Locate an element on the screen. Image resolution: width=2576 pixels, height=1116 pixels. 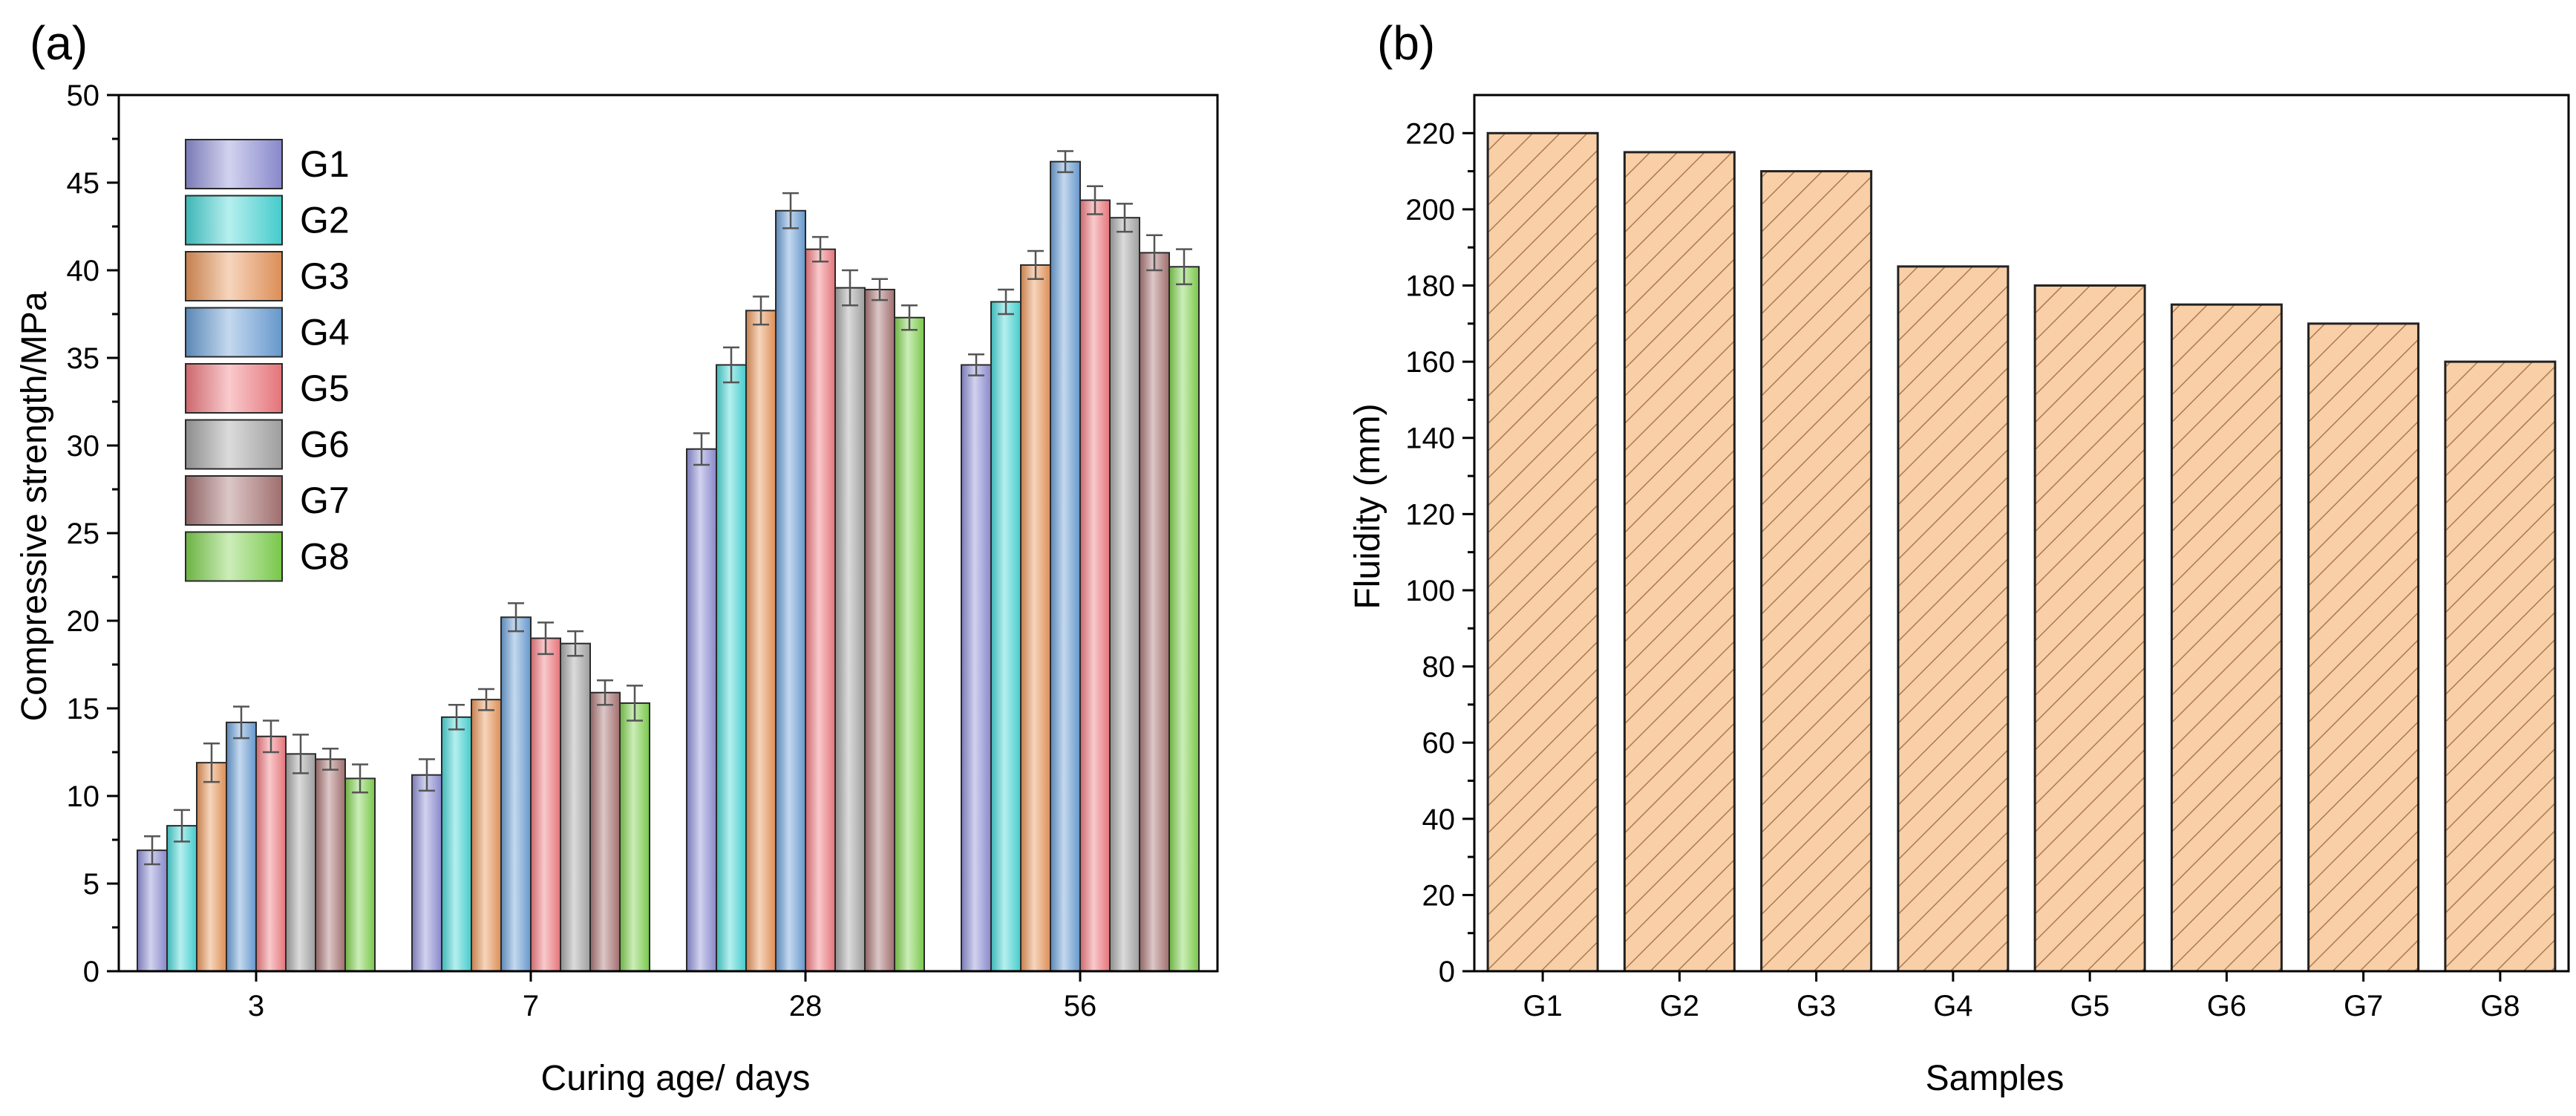
panel-b-label: (b) is located at coordinates (1406, 43).